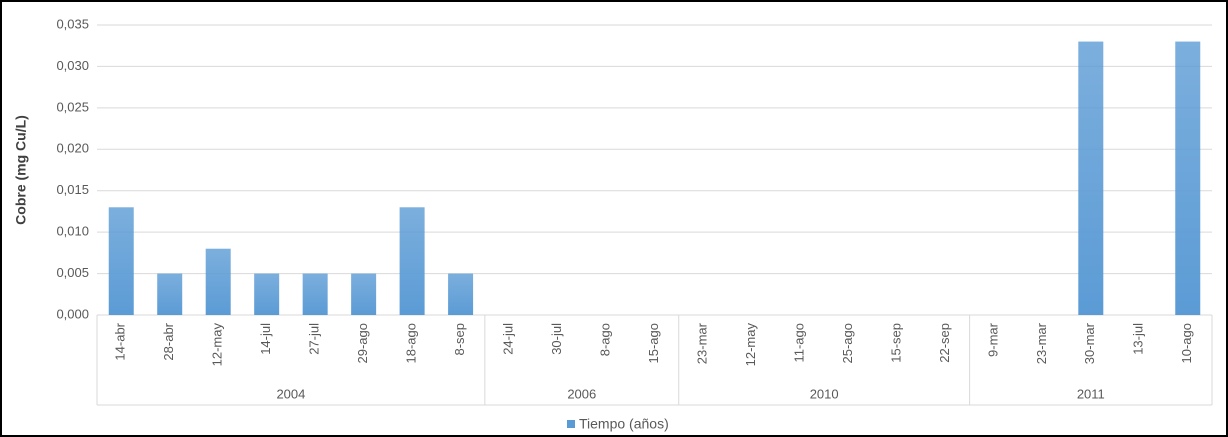  I want to click on x-tick-label: 13-jul, so click(1138, 339).